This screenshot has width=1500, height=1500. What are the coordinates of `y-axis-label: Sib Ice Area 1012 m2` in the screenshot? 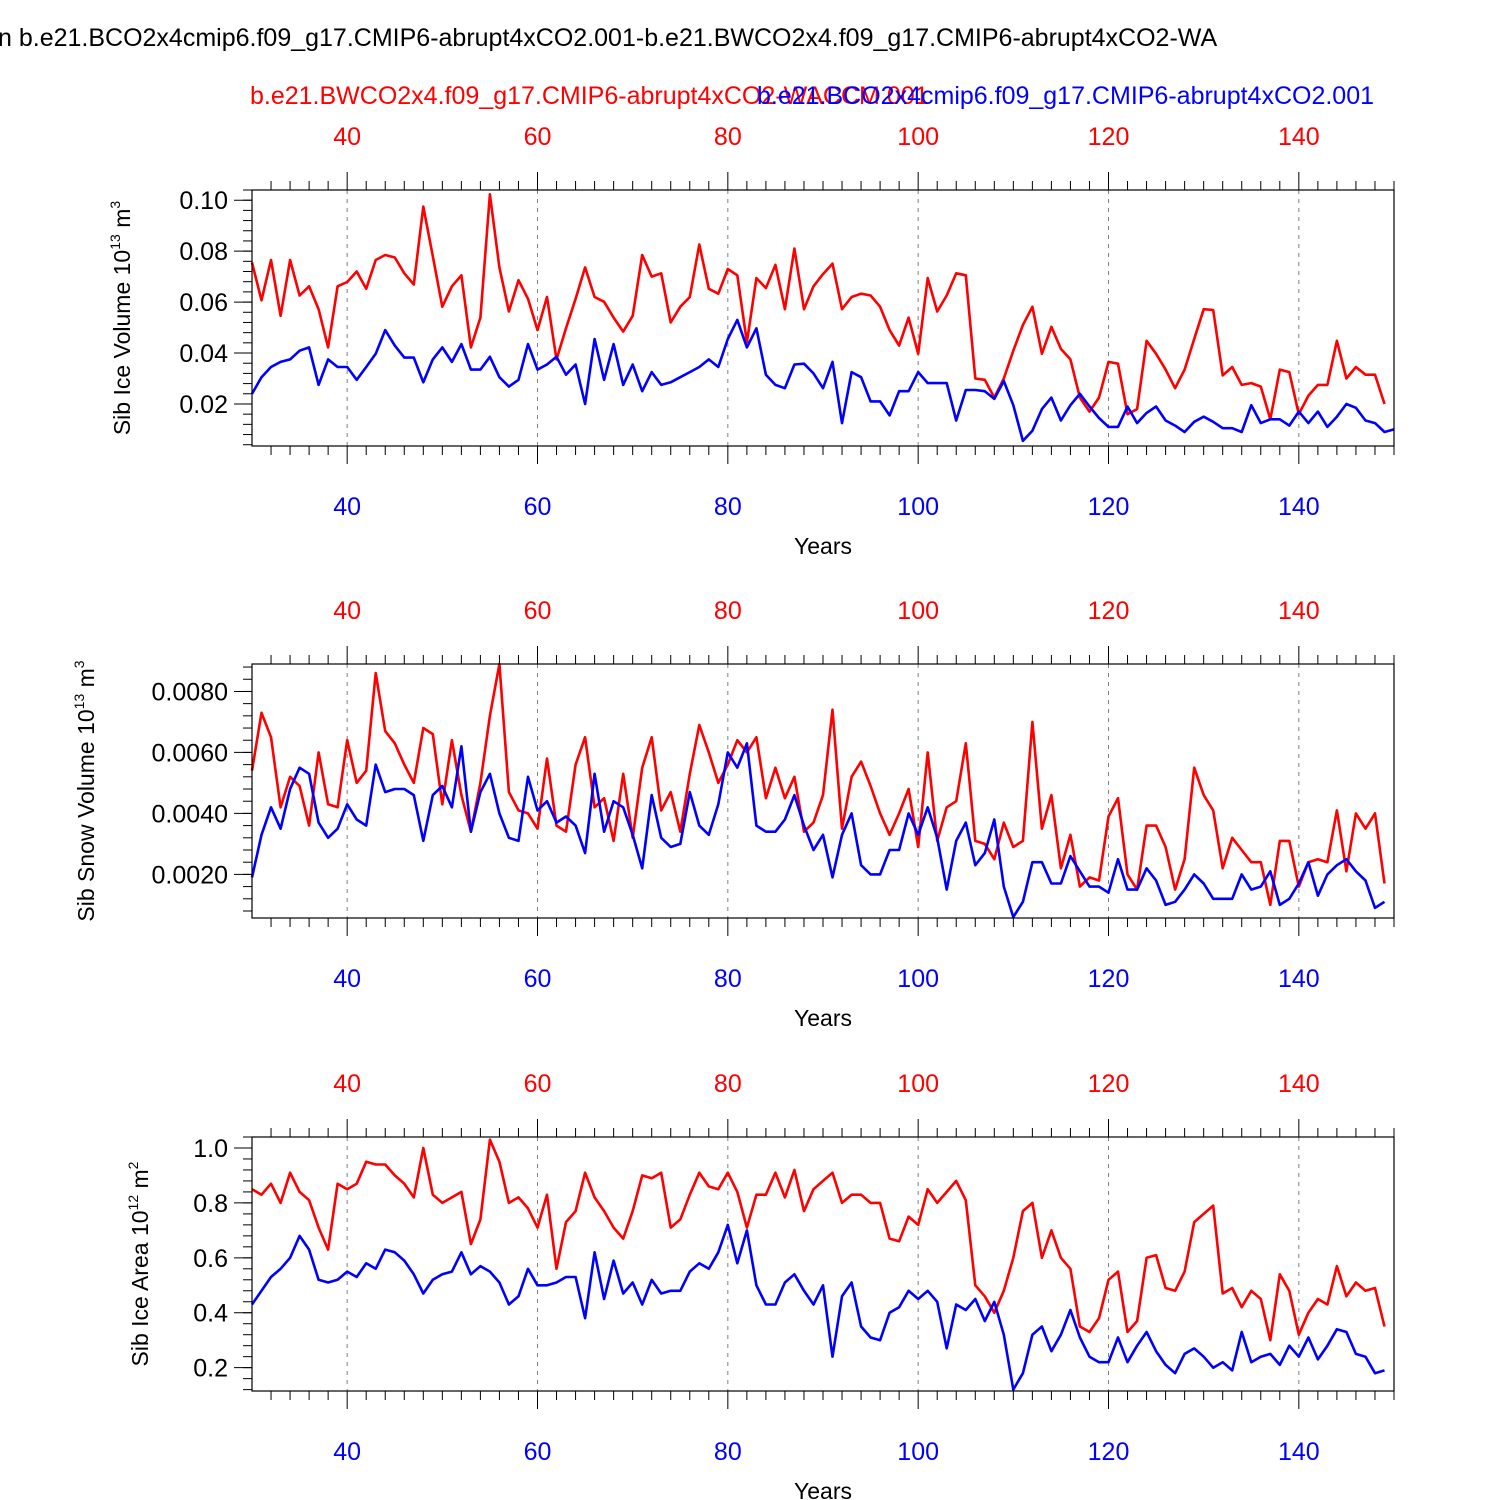 It's located at (139, 1263).